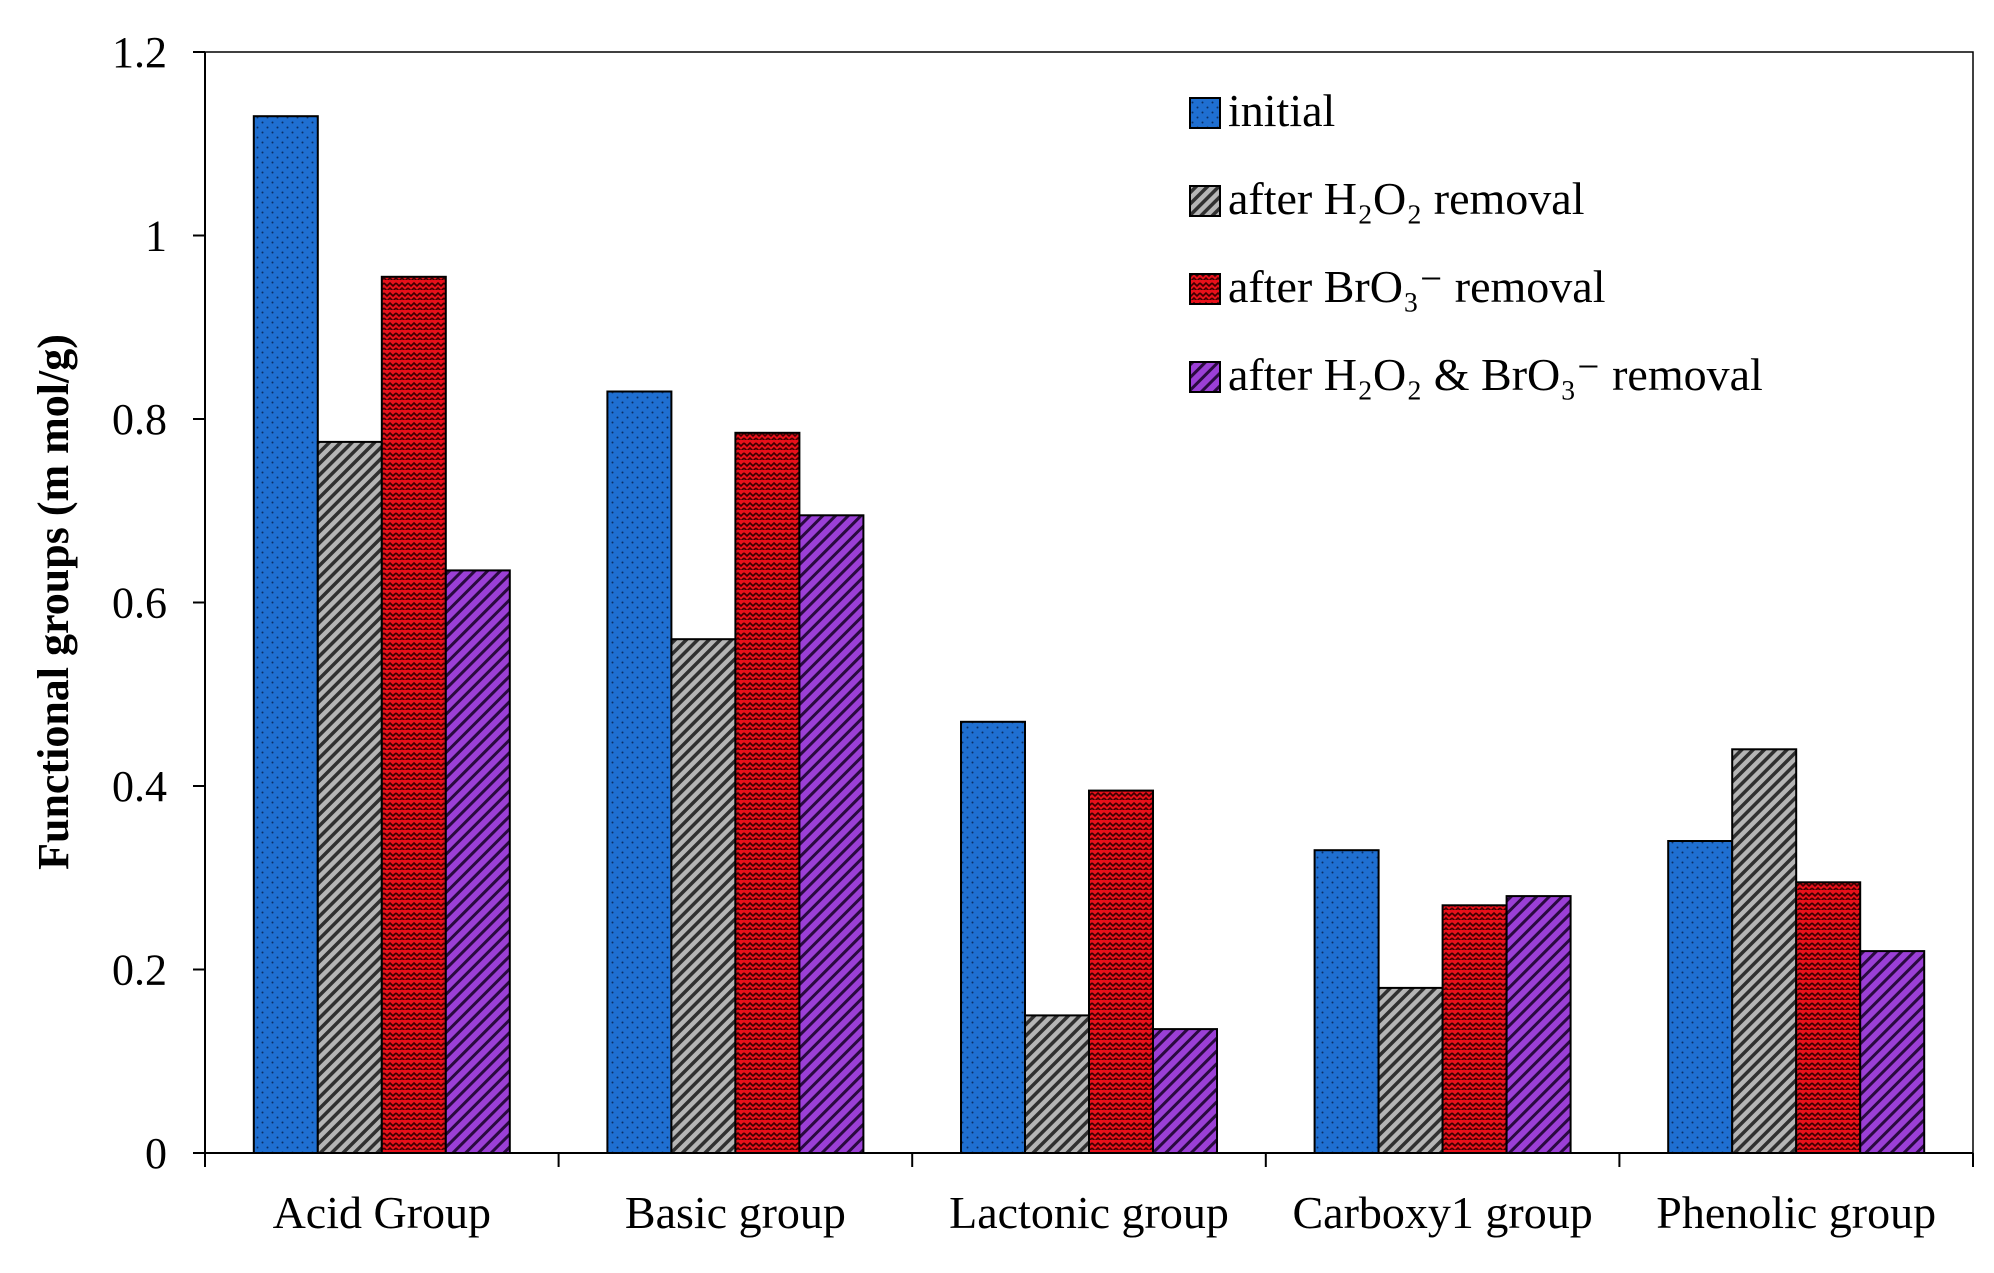 This screenshot has height=1273, width=1994. Describe the element at coordinates (1281, 110) in the screenshot. I see `legend-label: initial` at that location.